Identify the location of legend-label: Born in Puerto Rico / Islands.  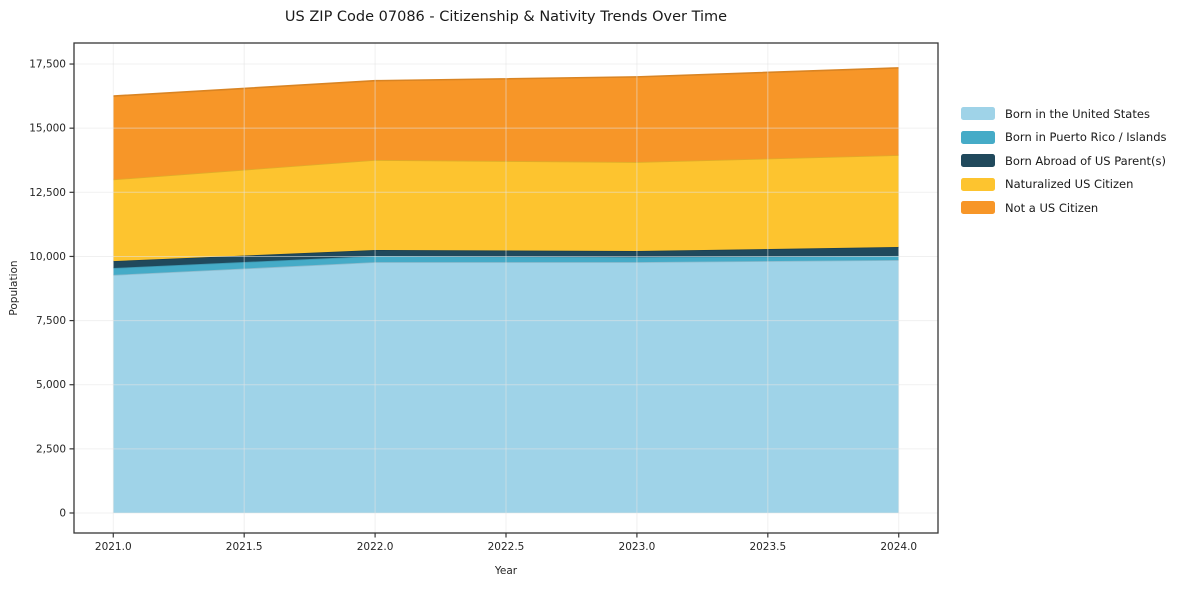
(1086, 137).